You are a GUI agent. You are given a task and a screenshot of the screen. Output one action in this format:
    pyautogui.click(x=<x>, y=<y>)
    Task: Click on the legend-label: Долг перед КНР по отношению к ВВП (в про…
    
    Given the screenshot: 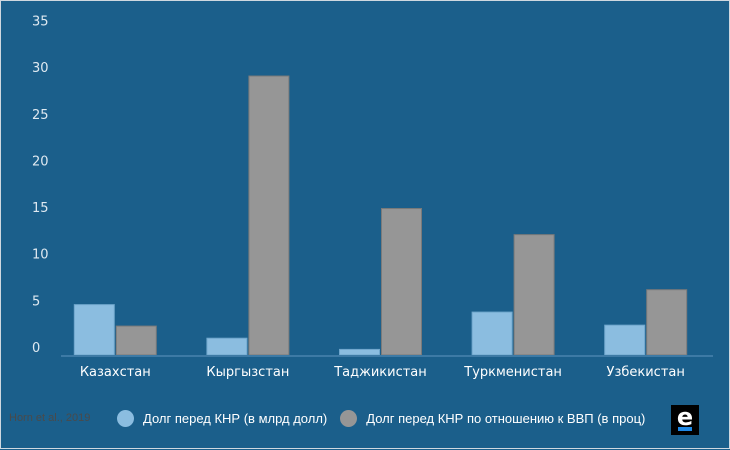 What is the action you would take?
    pyautogui.click(x=506, y=418)
    